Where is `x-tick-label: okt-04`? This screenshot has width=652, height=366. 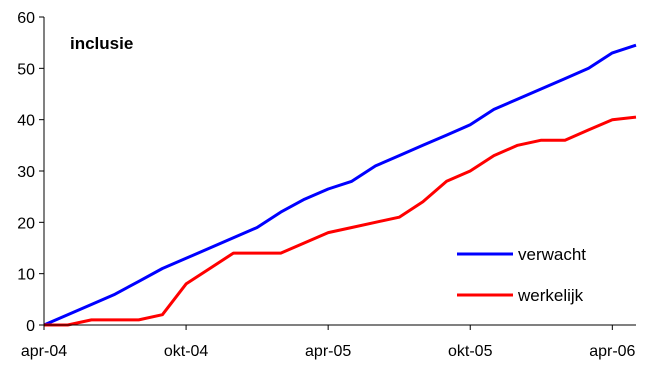 x-tick-label: okt-04 is located at coordinates (186, 351).